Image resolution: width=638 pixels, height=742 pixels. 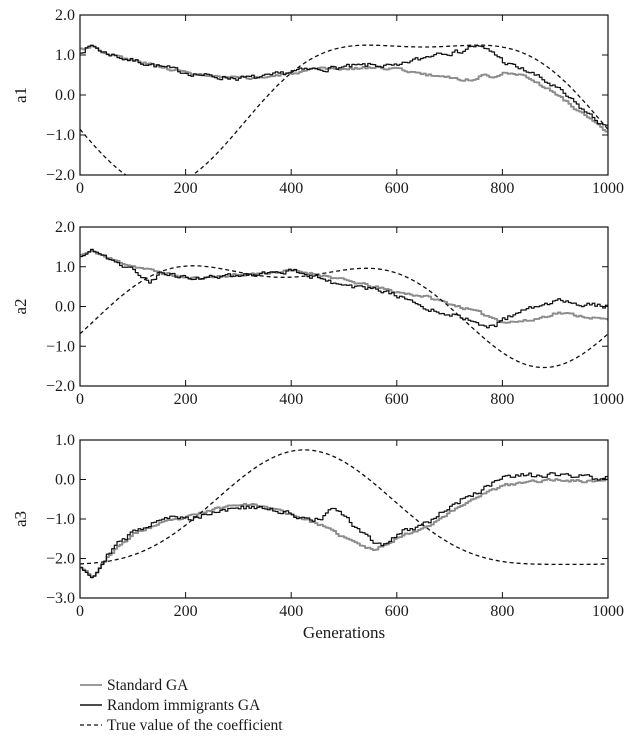 I want to click on y-axis-label: a3, so click(x=20, y=519).